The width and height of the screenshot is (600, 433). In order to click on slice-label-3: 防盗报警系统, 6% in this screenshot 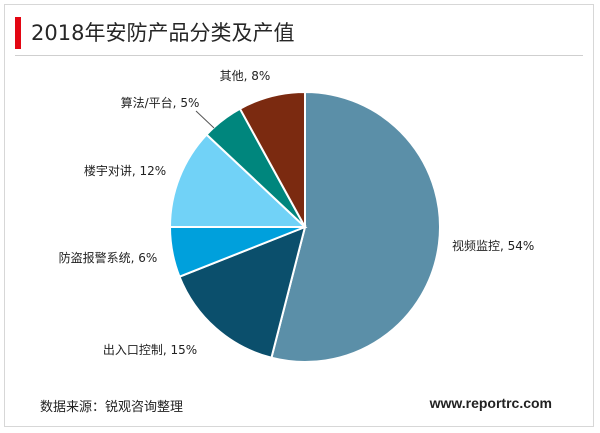, I will do `click(108, 257)`.